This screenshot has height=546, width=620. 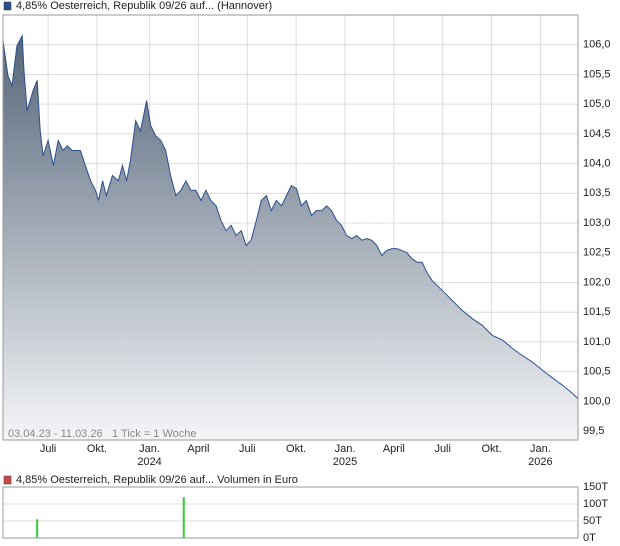 What do you see at coordinates (595, 487) in the screenshot?
I see `y-tick-label: 150T` at bounding box center [595, 487].